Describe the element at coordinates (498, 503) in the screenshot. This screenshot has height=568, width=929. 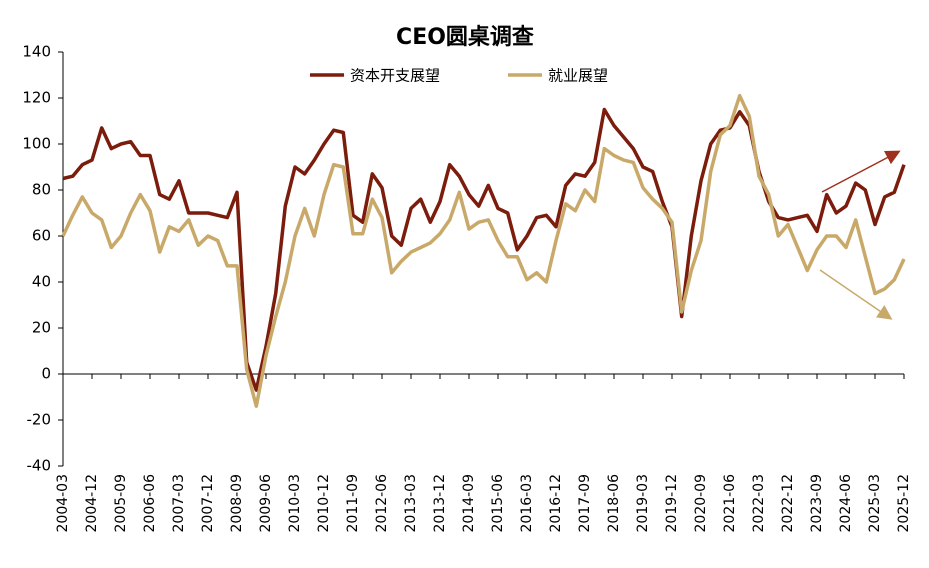
I see `x-tick-label: 2015-06` at that location.